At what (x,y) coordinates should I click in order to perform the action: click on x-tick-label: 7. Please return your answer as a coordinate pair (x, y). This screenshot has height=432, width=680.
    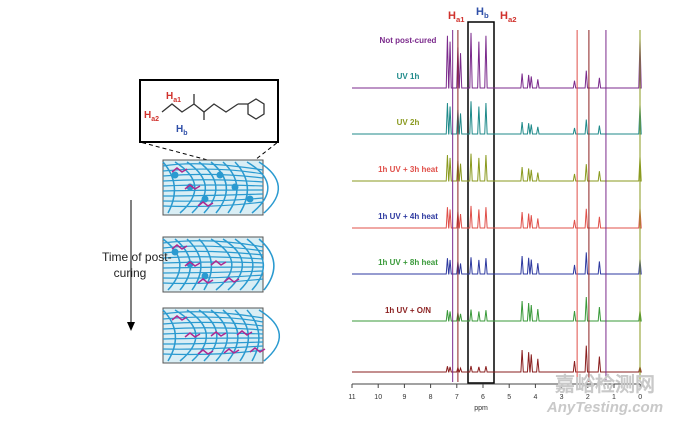
    Looking at the image, I should click on (457, 397).